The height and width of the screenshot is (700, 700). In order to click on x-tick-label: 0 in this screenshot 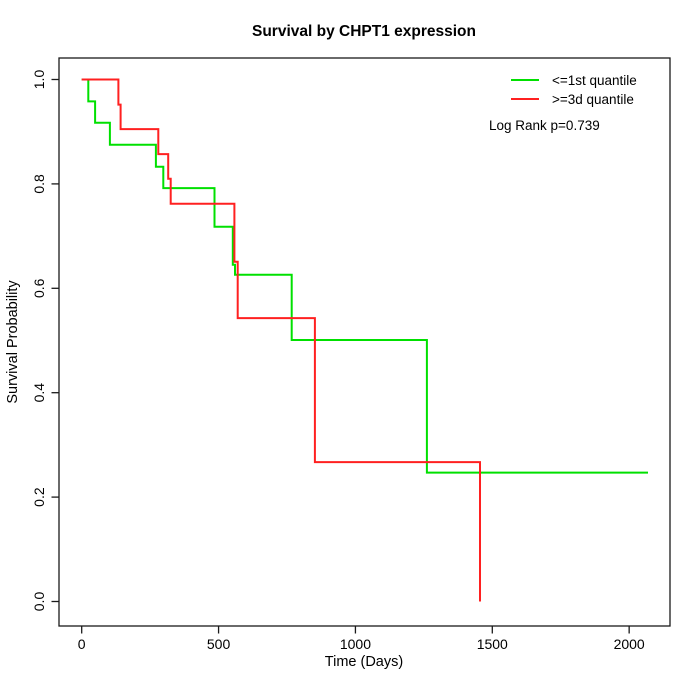, I will do `click(82, 644)`.